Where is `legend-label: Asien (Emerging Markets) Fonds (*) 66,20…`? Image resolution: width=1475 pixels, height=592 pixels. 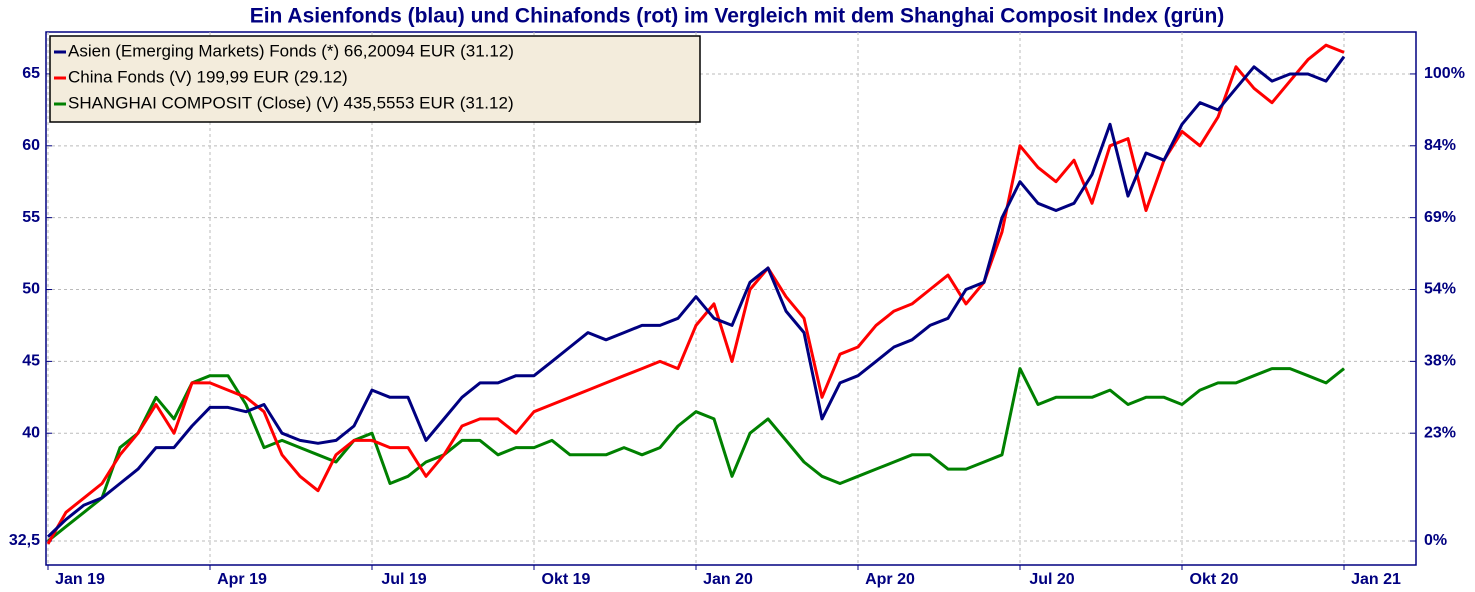 legend-label: Asien (Emerging Markets) Fonds (*) 66,20… is located at coordinates (291, 50).